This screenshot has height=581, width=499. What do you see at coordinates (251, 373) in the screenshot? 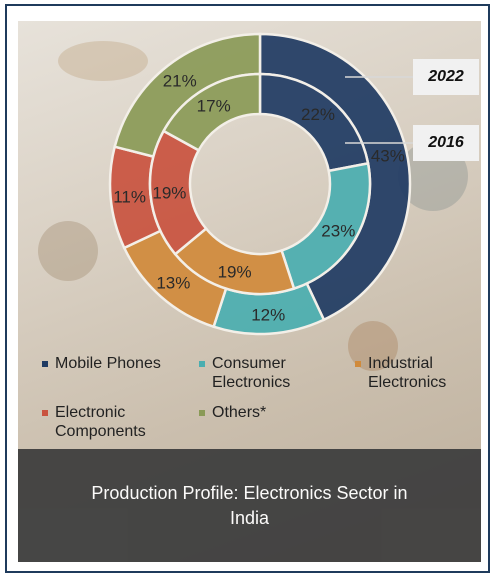
I see `legend-label: Consumer Electronics` at bounding box center [251, 373].